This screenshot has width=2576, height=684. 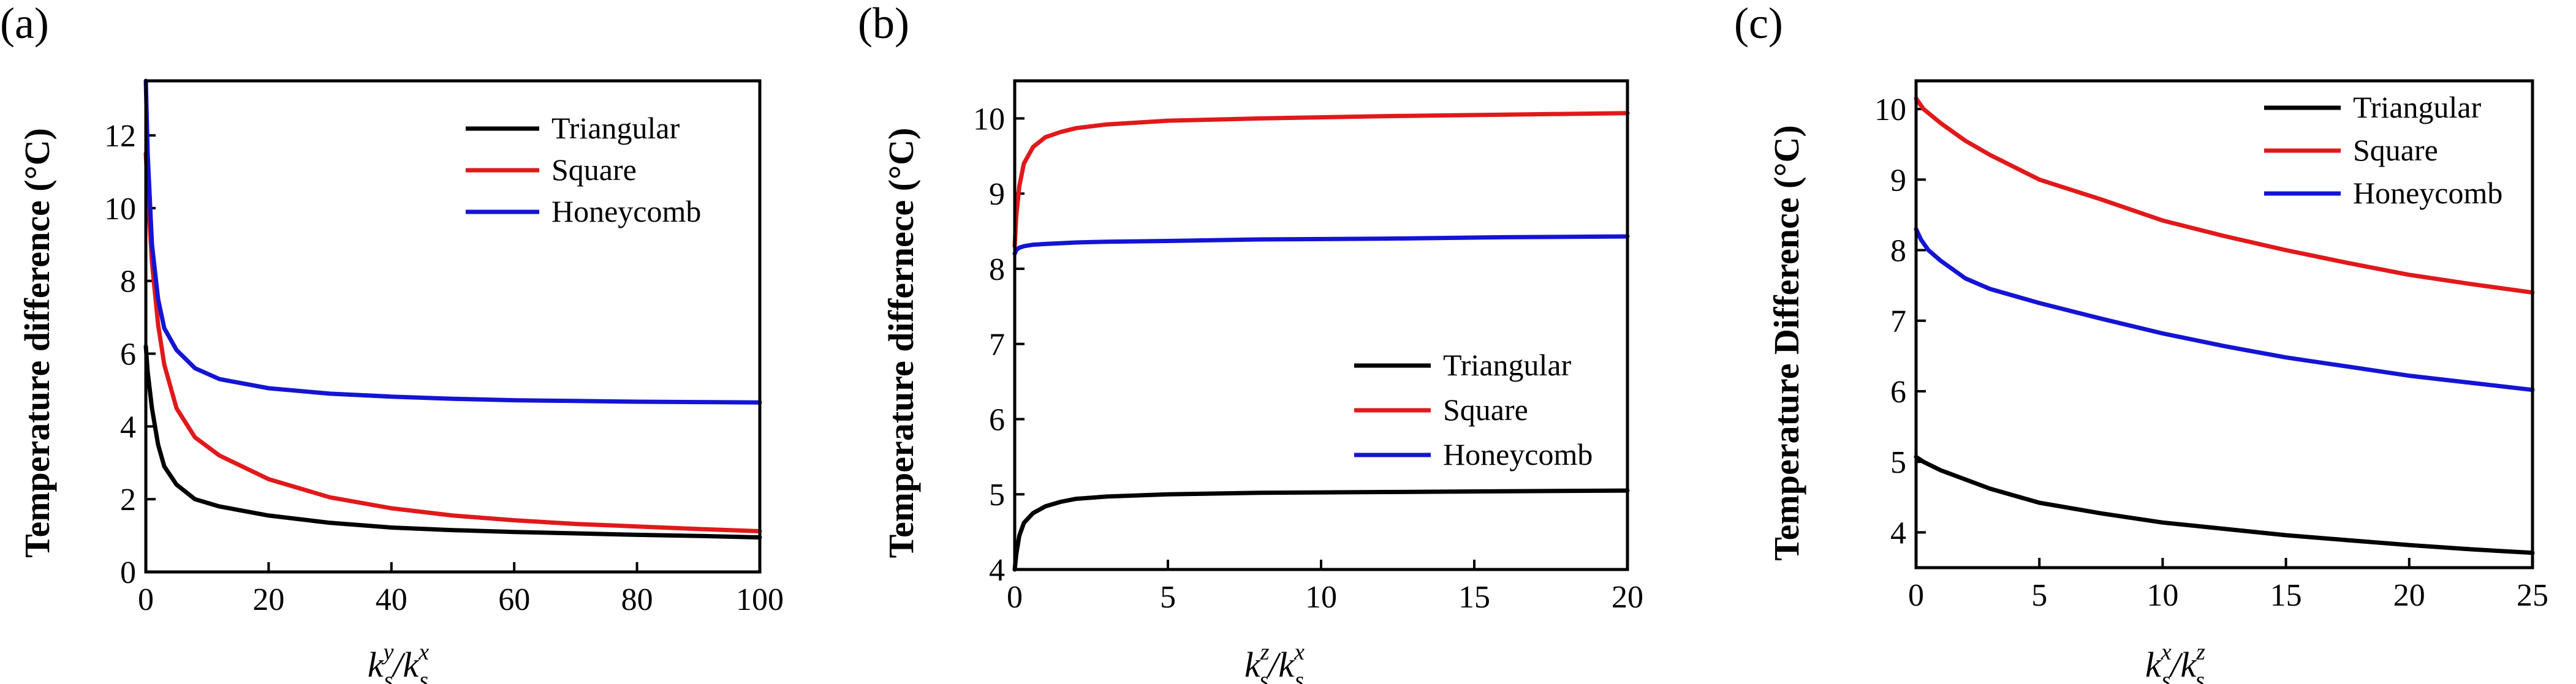 What do you see at coordinates (514, 599) in the screenshot?
I see `x-tick-label: 60` at bounding box center [514, 599].